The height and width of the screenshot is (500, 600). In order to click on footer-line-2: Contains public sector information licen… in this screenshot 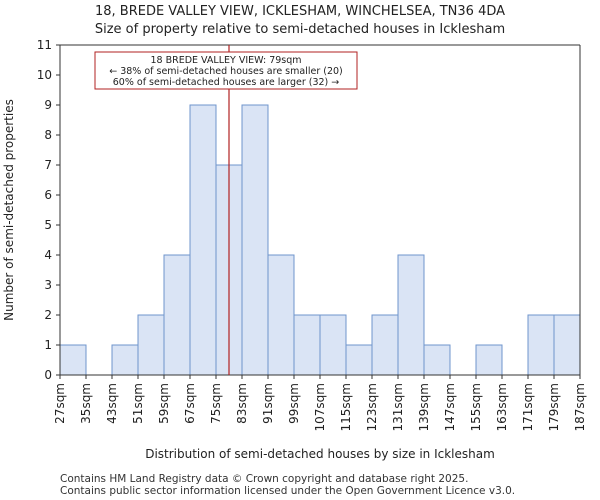, I will do `click(288, 491)`.